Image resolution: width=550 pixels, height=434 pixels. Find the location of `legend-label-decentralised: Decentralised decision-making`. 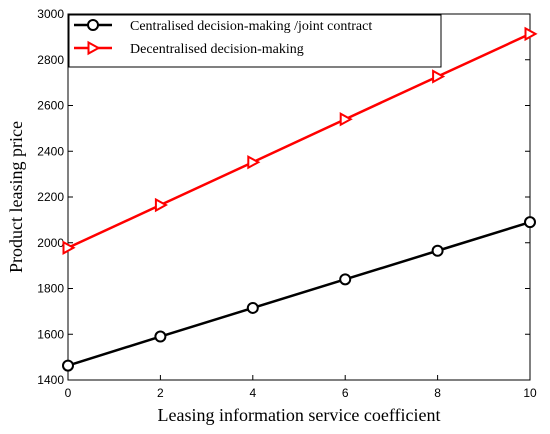

legend-label-decentralised: Decentralised decision-making is located at coordinates (217, 49).